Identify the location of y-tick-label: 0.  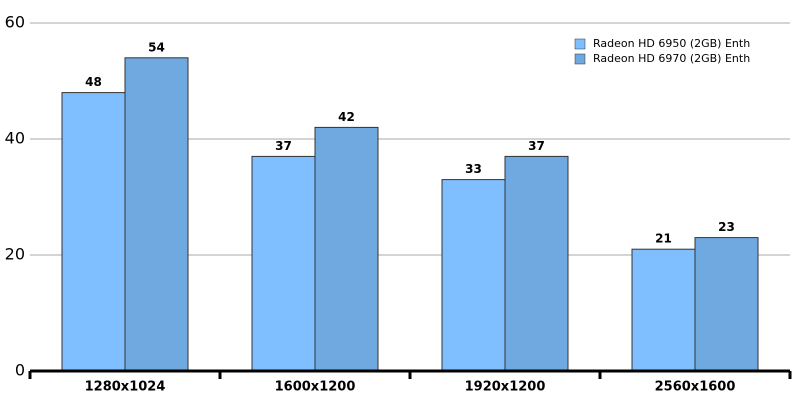
(20, 370).